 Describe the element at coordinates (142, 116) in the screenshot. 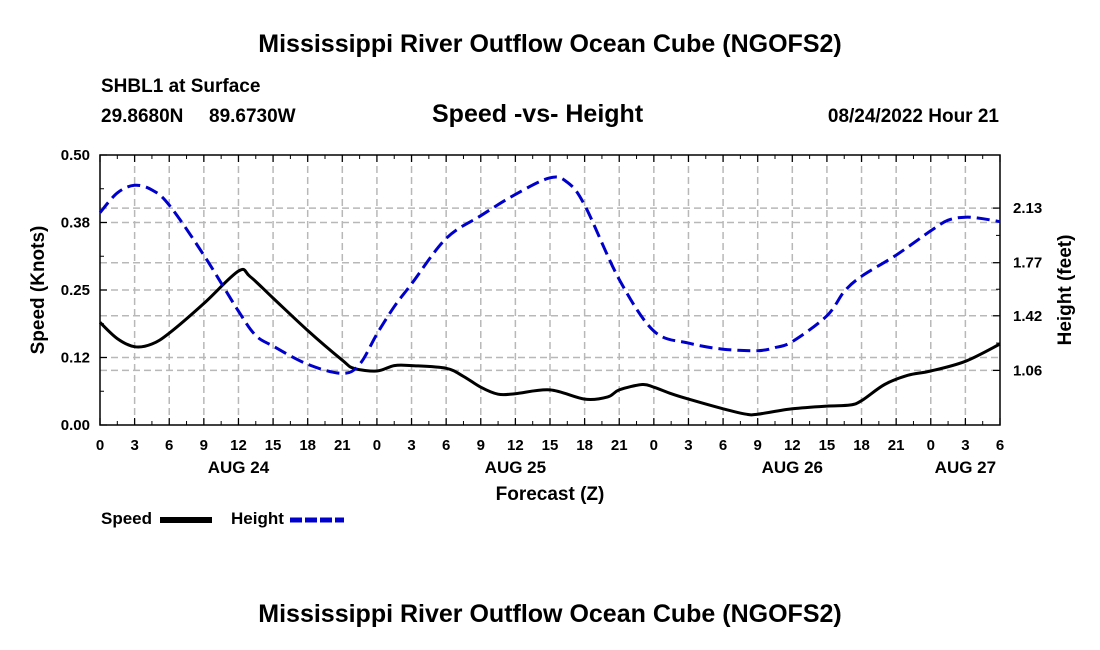

I see `station-latitude: 29.8680N` at that location.